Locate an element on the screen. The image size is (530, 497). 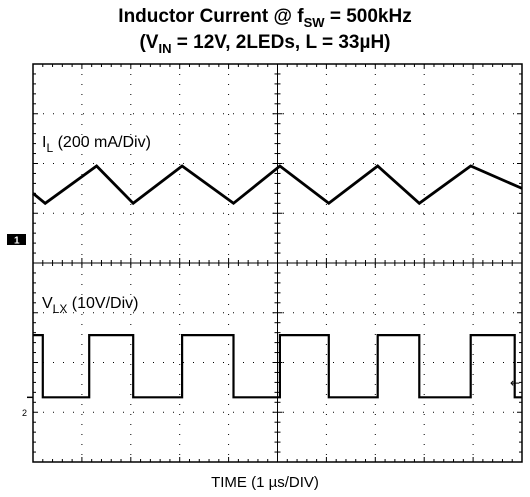
title2-post: = 12V, 2LEDs, L = 33µH) is located at coordinates (281, 42).